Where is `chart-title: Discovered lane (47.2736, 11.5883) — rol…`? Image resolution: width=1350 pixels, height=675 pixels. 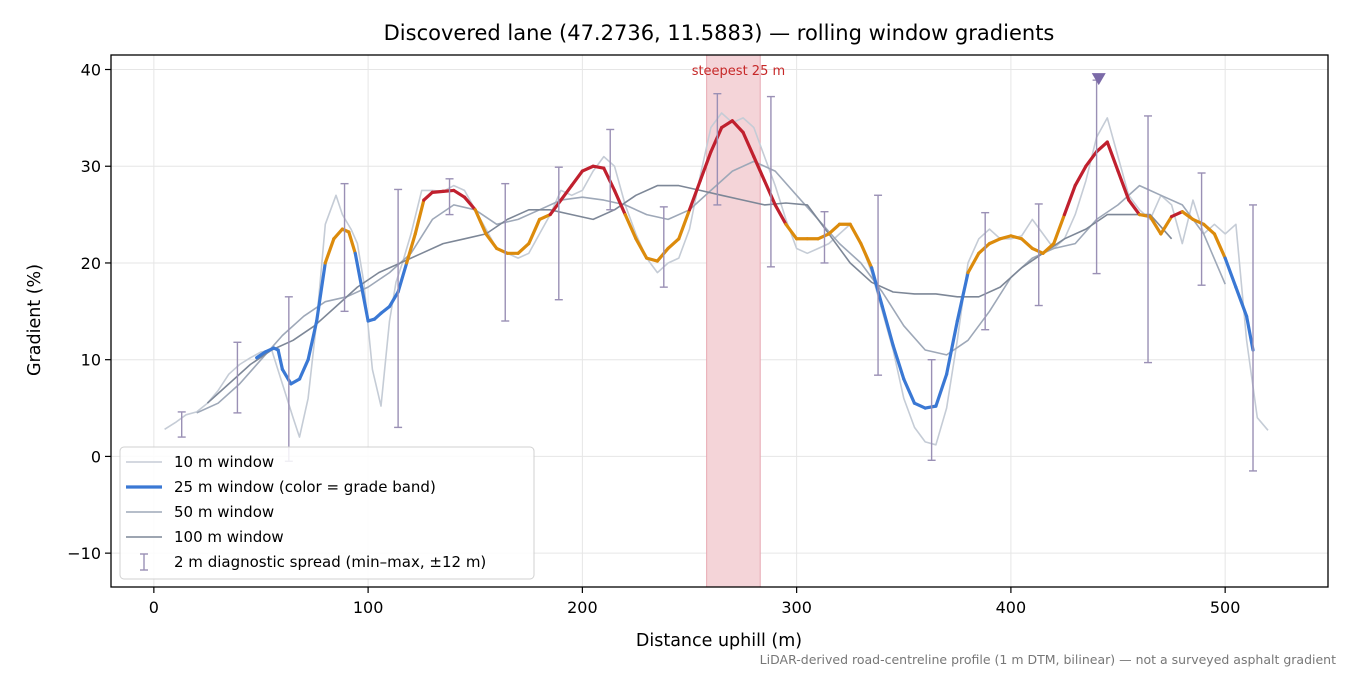
chart-title: Discovered lane (47.2736, 11.5883) — rol… is located at coordinates (719, 33).